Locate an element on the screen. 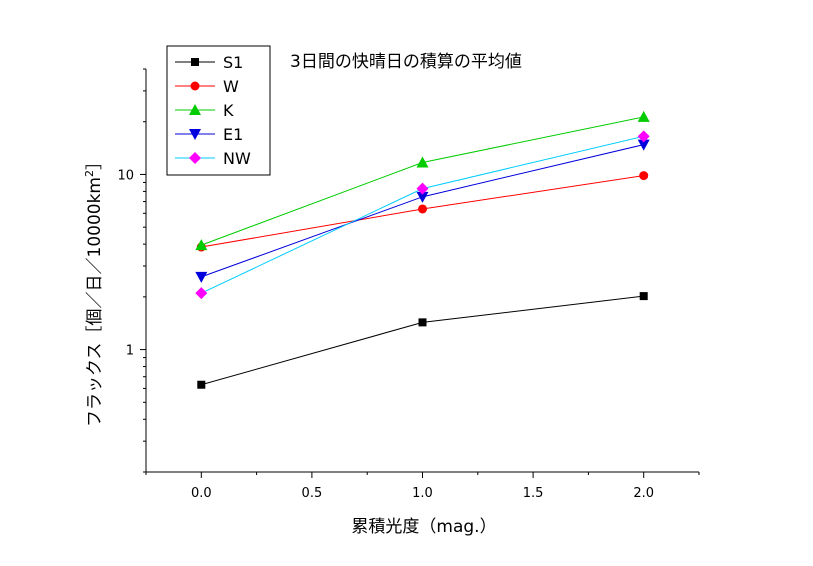  legend-item: E1 is located at coordinates (209, 134).